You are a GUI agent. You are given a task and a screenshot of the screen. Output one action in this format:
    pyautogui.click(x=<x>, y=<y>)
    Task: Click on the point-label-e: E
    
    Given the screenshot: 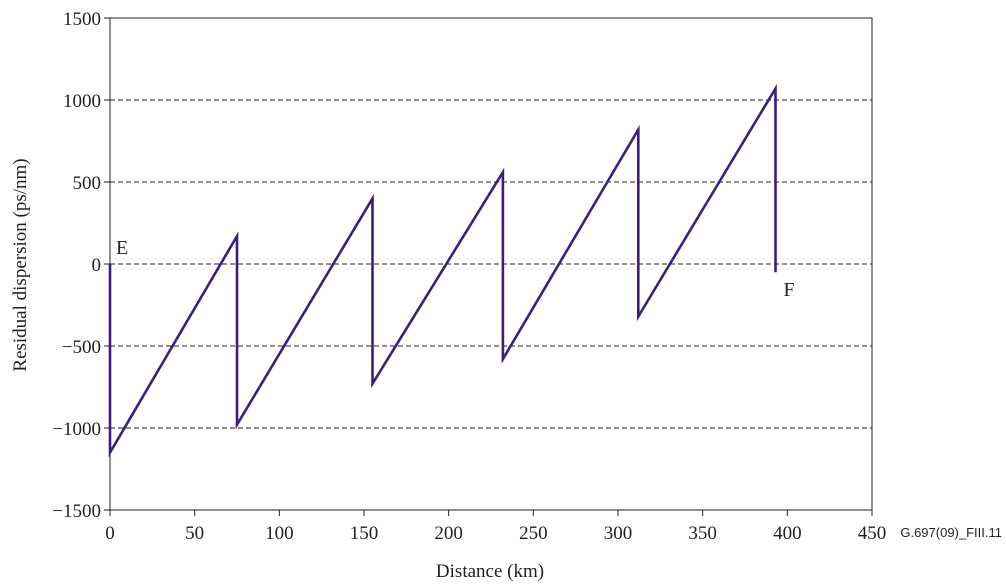 What is the action you would take?
    pyautogui.click(x=122, y=248)
    